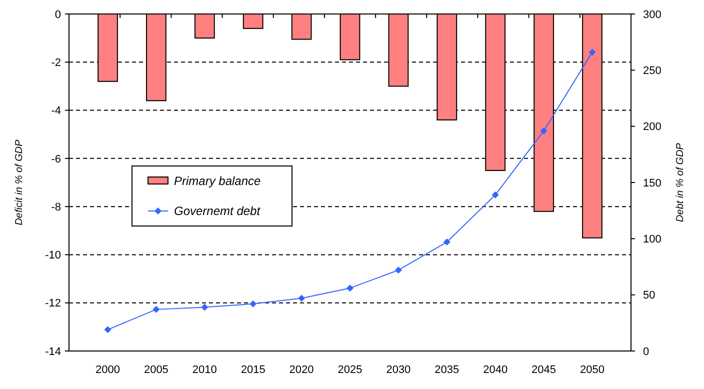  I want to click on x-tick-label: 2035, so click(447, 370).